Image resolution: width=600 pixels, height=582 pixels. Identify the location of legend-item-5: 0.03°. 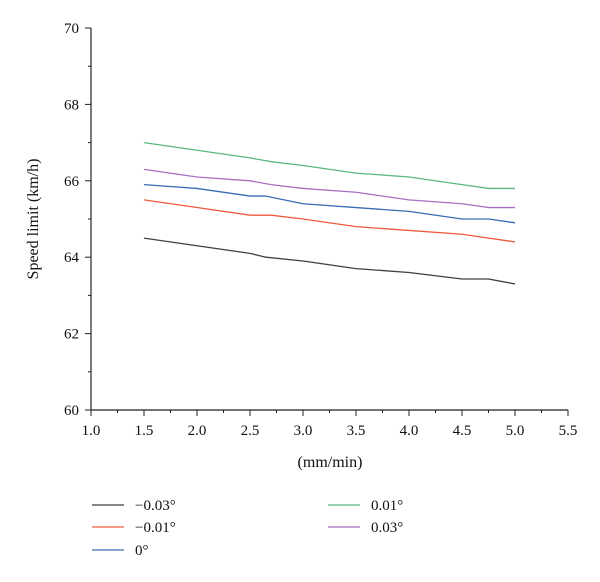
(365, 528).